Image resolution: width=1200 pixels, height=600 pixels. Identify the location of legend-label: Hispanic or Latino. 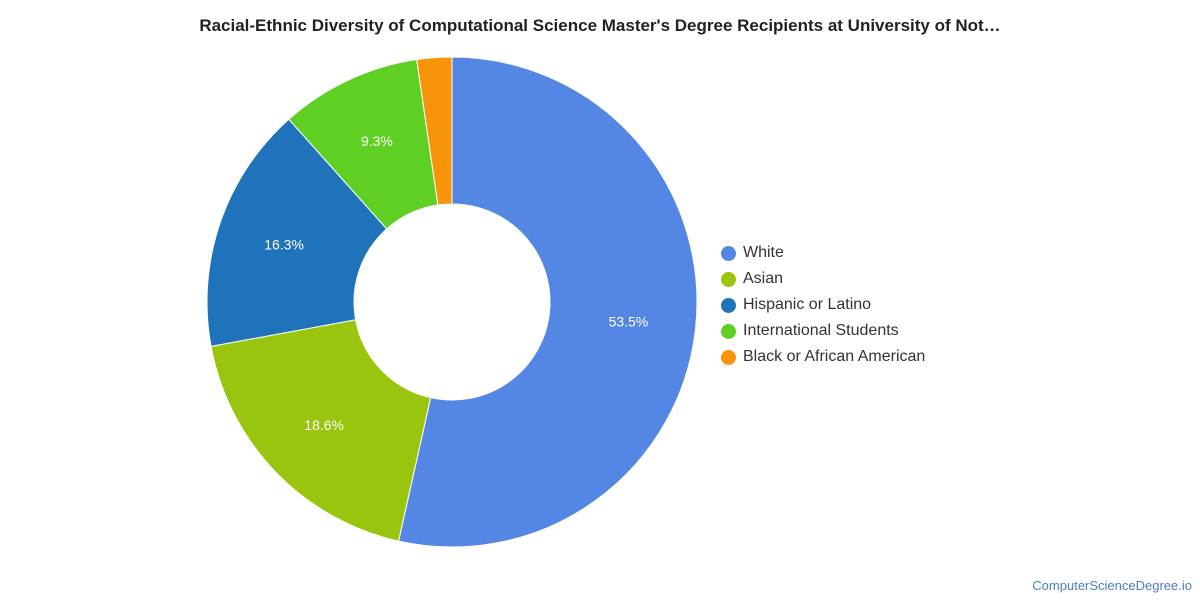
(807, 304).